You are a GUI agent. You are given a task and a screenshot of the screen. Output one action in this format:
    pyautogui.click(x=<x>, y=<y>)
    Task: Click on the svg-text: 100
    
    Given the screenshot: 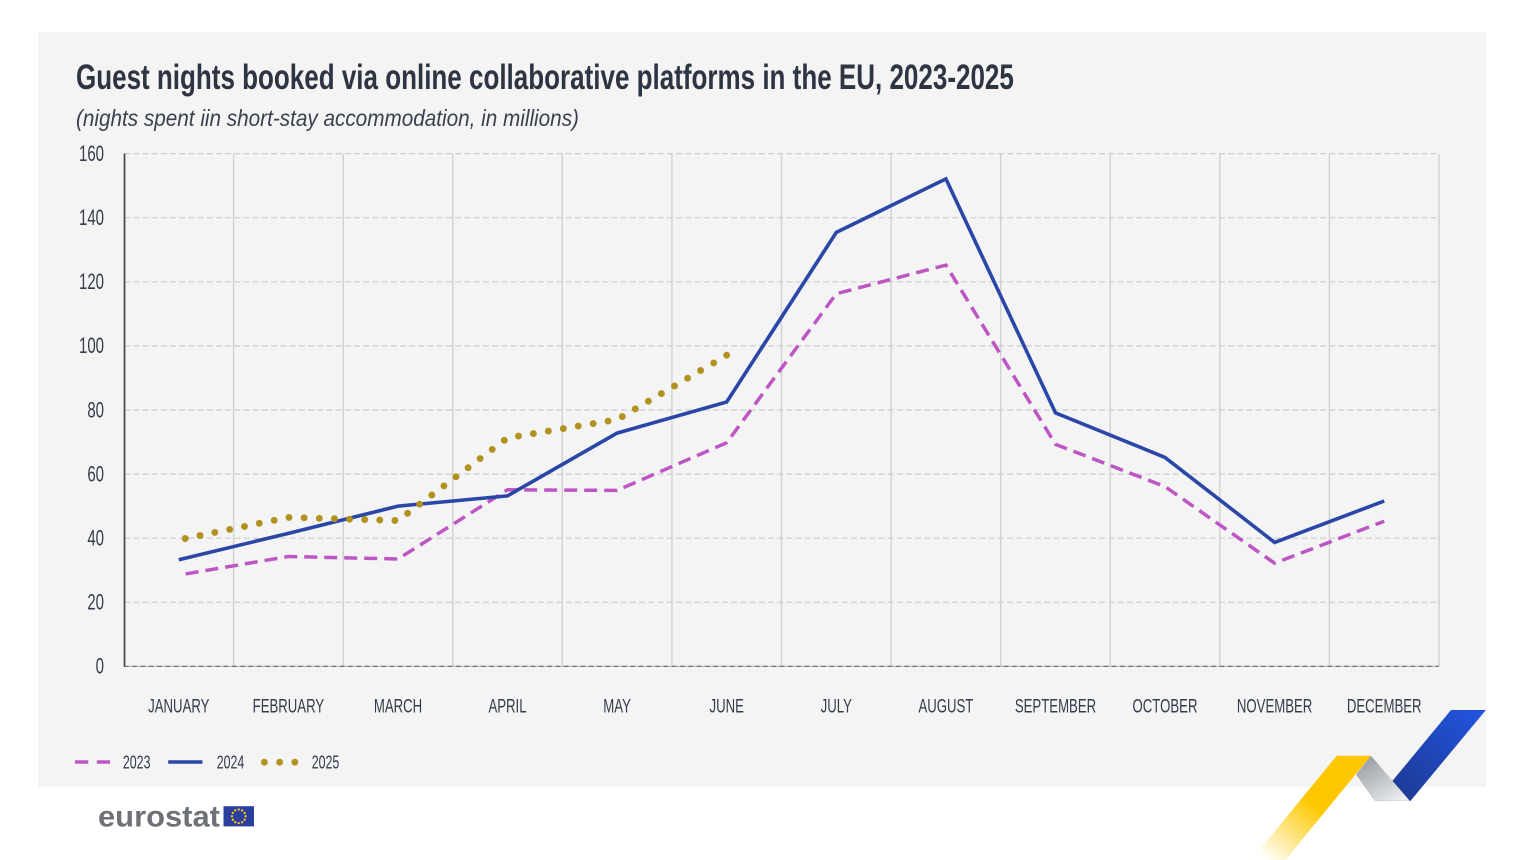 What is the action you would take?
    pyautogui.click(x=91, y=345)
    